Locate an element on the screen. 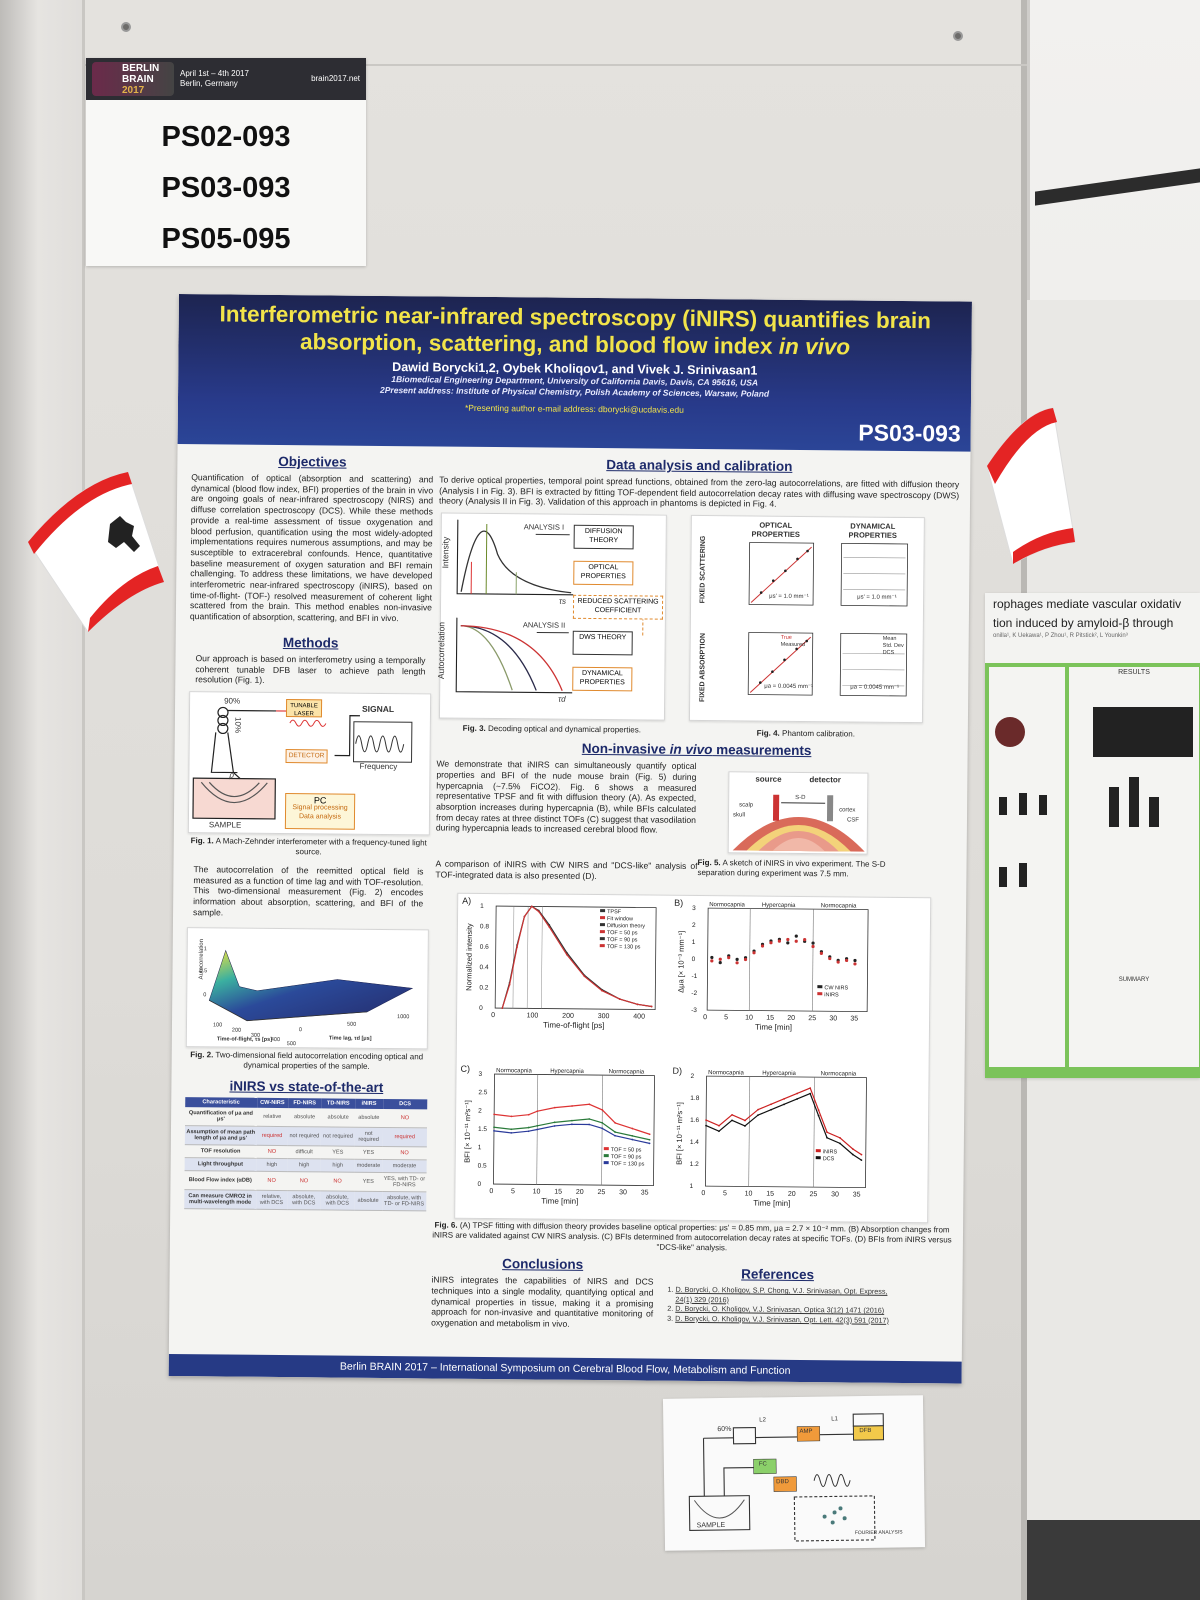  fig4-col-optical: OPTICAL PROPERTIES is located at coordinates (775, 530).